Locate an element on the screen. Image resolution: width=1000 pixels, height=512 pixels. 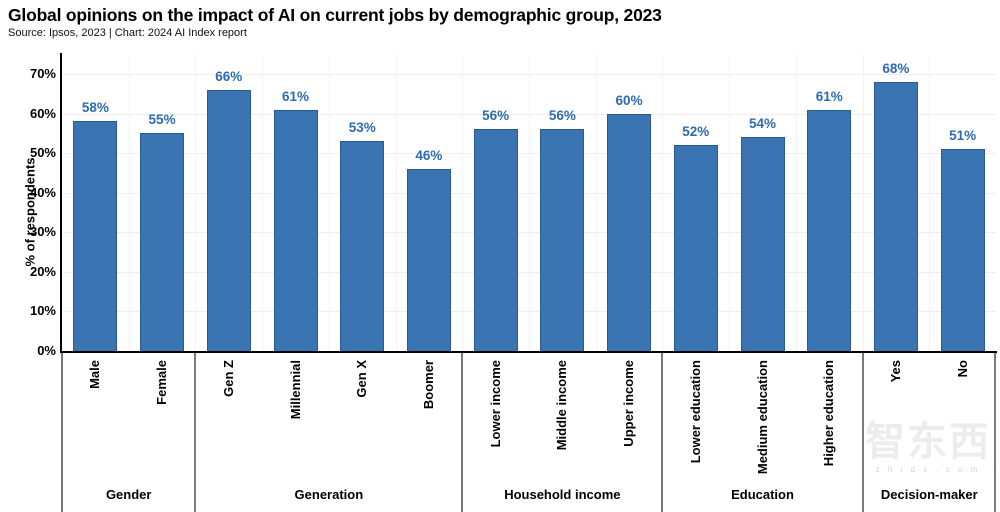
bar-value-label: 60% is located at coordinates (629, 100).